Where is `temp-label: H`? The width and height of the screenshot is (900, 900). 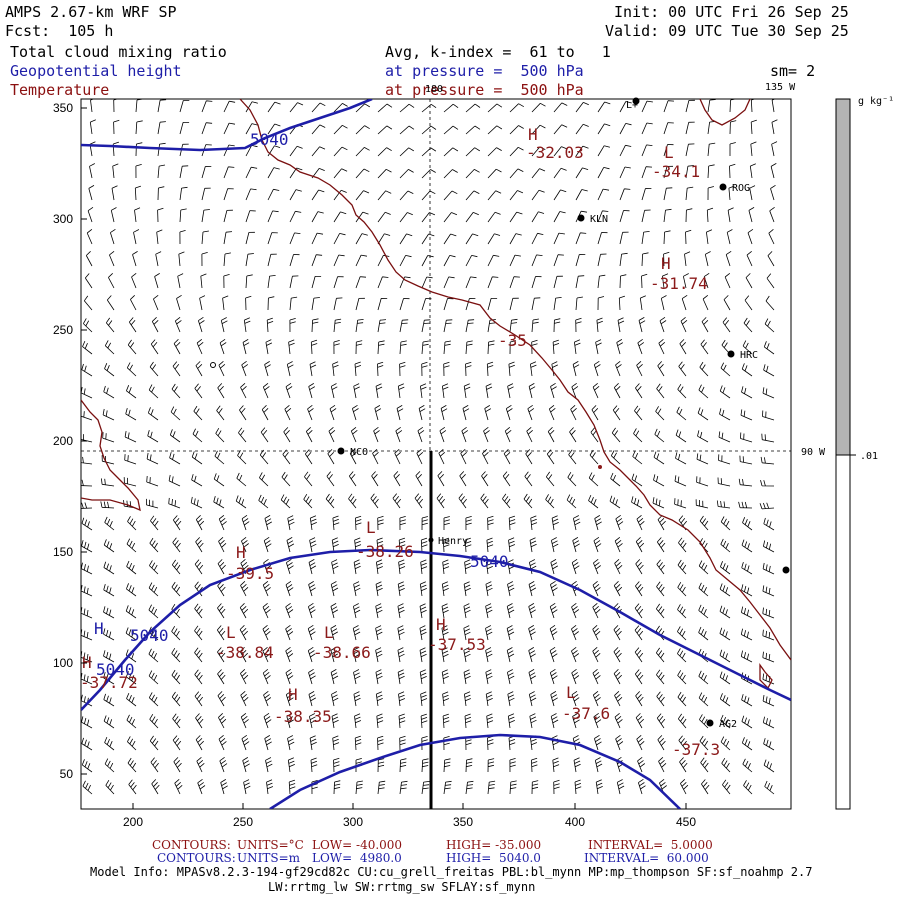
temp-label: H is located at coordinates (293, 694).